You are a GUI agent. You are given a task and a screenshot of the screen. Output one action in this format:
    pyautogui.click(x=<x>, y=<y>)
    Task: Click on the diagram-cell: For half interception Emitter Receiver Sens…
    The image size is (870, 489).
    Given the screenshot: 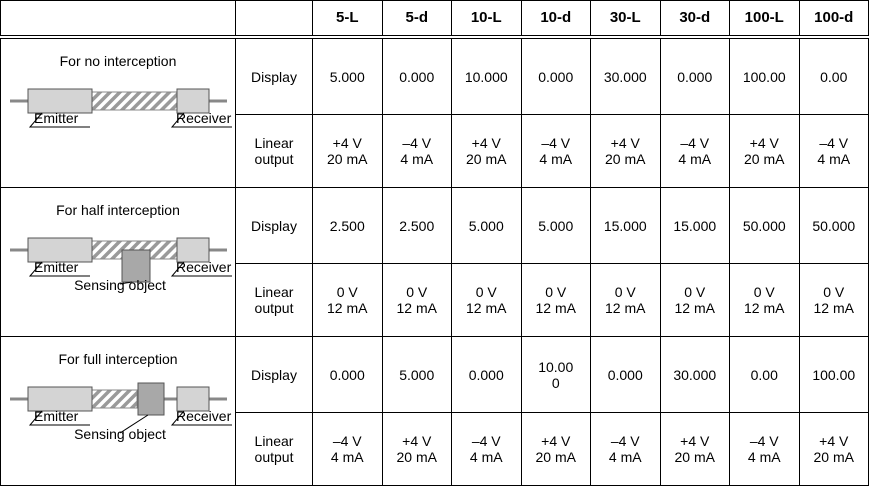 What is the action you would take?
    pyautogui.click(x=118, y=262)
    